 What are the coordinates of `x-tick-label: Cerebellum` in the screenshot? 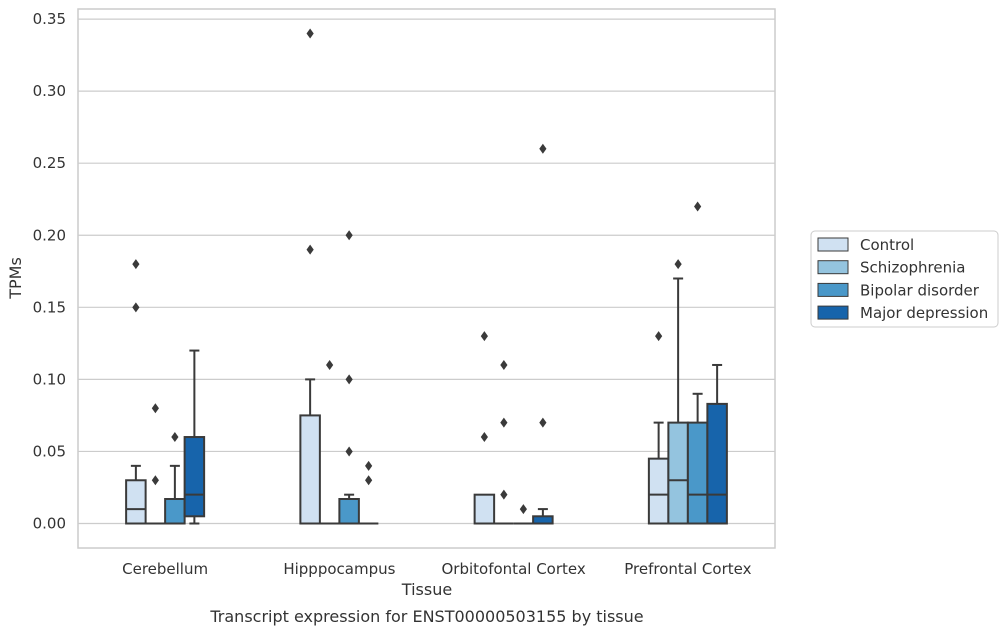 It's located at (165, 569).